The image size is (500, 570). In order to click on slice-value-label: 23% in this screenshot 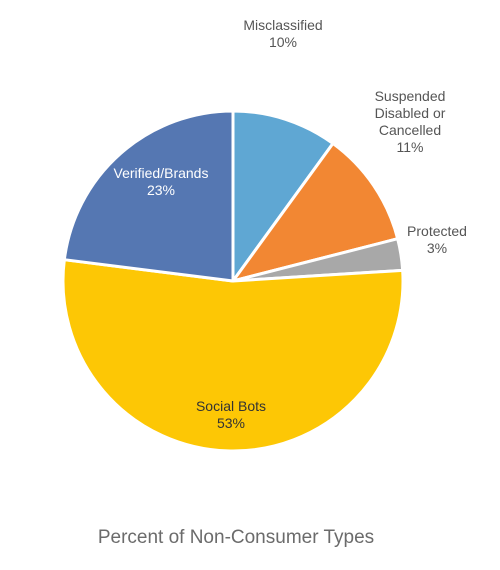, I will do `click(161, 190)`.